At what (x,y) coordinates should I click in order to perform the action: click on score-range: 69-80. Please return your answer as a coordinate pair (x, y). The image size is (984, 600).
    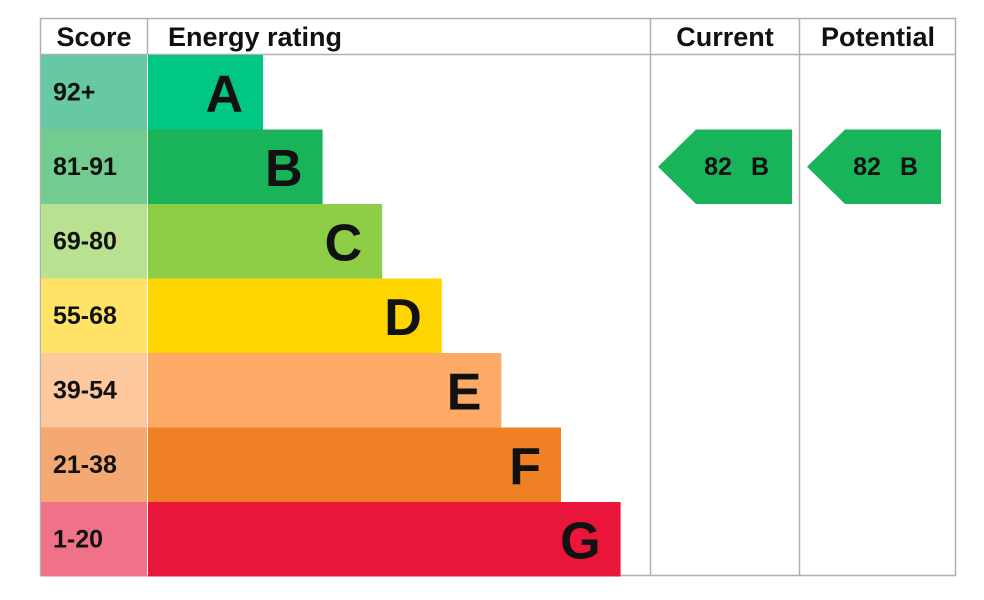
    Looking at the image, I should click on (85, 241).